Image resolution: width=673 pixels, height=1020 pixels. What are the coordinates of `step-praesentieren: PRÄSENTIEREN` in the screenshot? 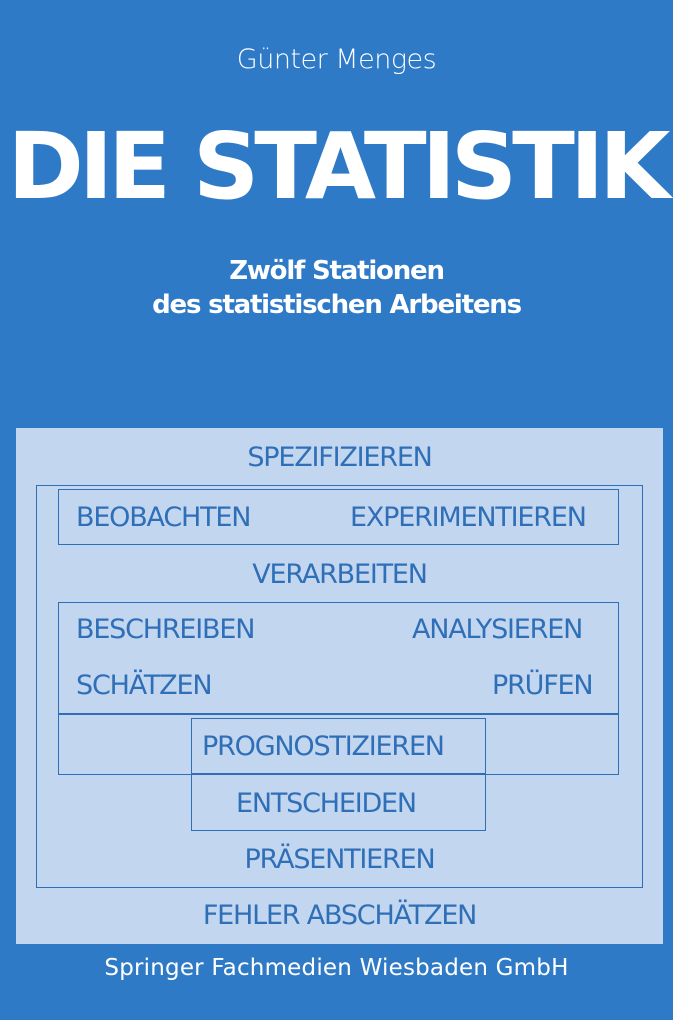 It's located at (340, 859).